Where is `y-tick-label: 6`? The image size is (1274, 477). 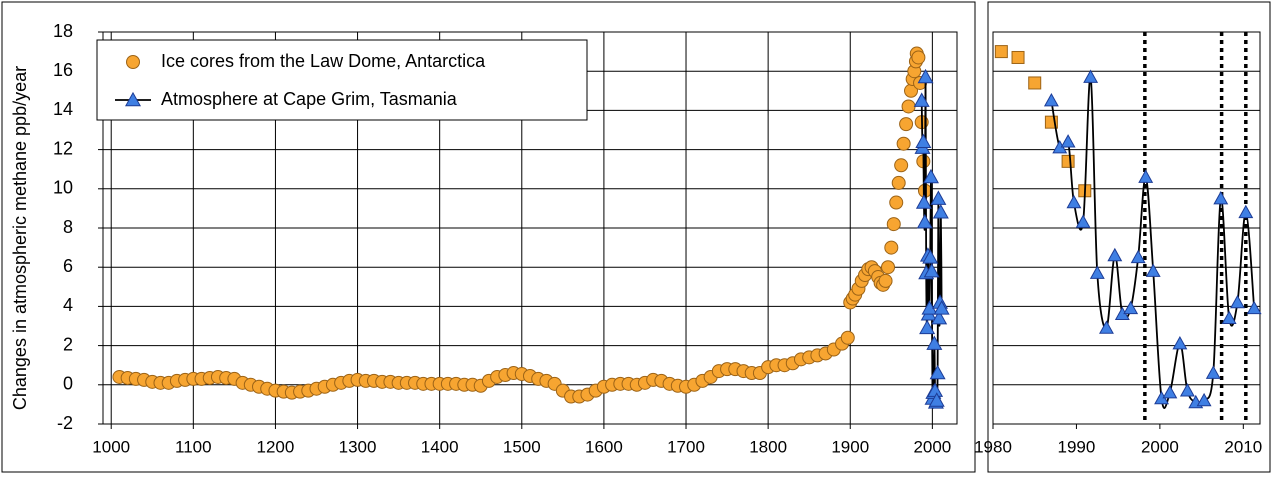 y-tick-label: 6 is located at coordinates (68, 266).